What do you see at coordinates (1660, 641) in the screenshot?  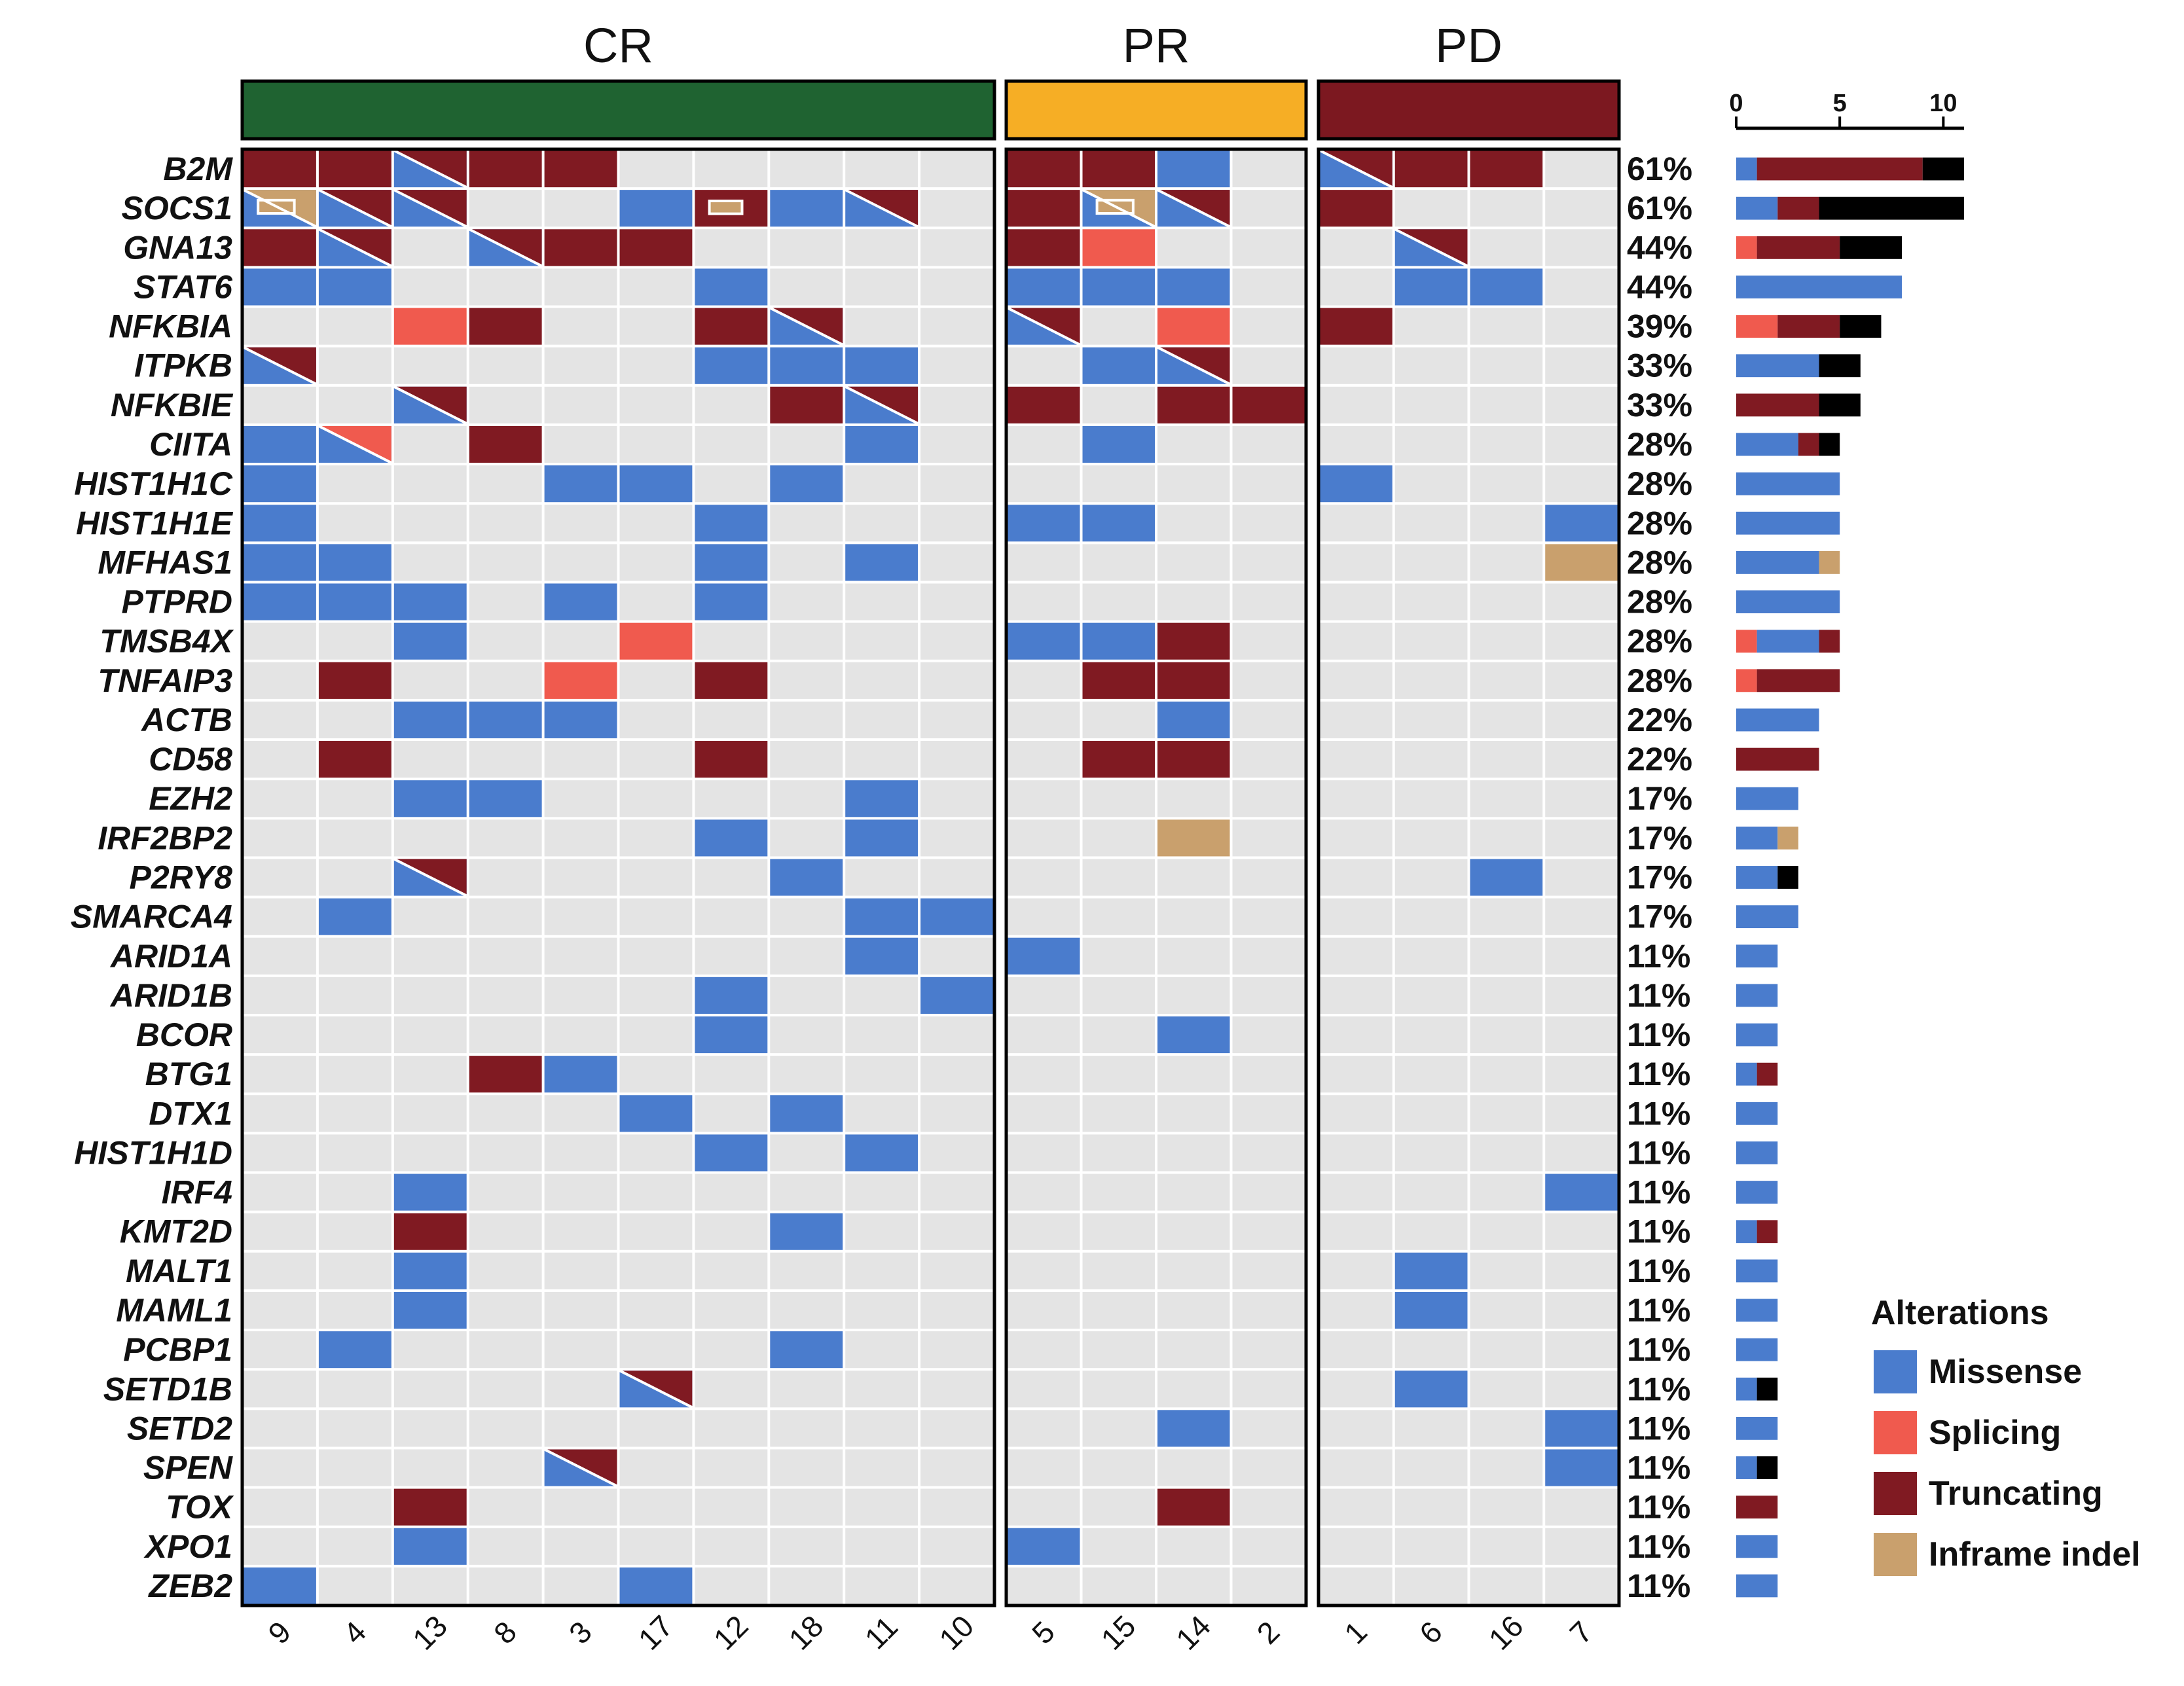 I see `gene-percentage: 28%` at bounding box center [1660, 641].